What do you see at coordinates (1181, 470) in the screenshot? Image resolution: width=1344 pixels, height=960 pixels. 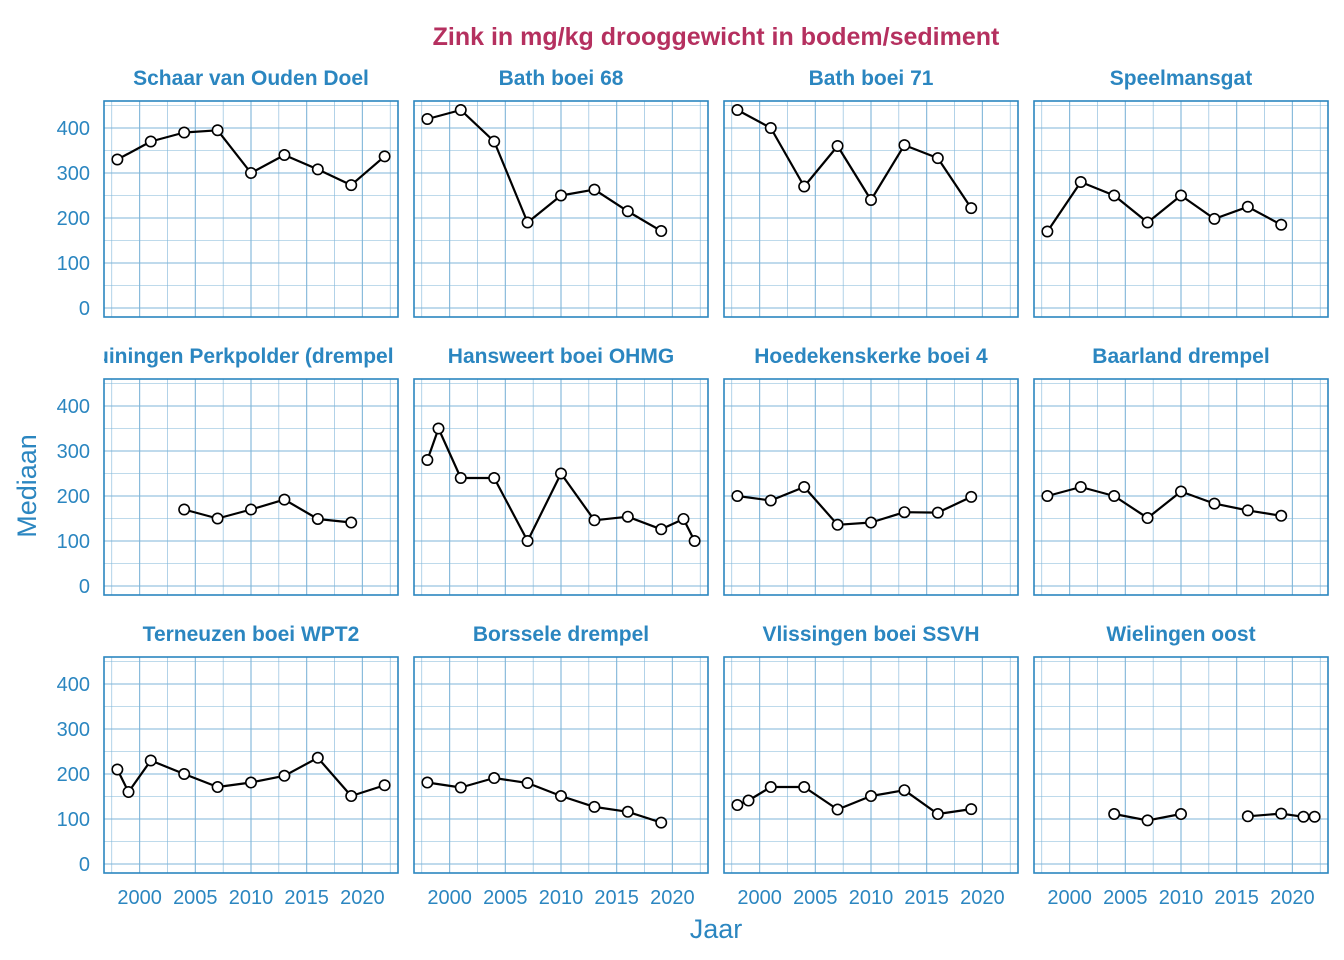 I see `panel-baarland-drempel: Baarland drempel` at bounding box center [1181, 470].